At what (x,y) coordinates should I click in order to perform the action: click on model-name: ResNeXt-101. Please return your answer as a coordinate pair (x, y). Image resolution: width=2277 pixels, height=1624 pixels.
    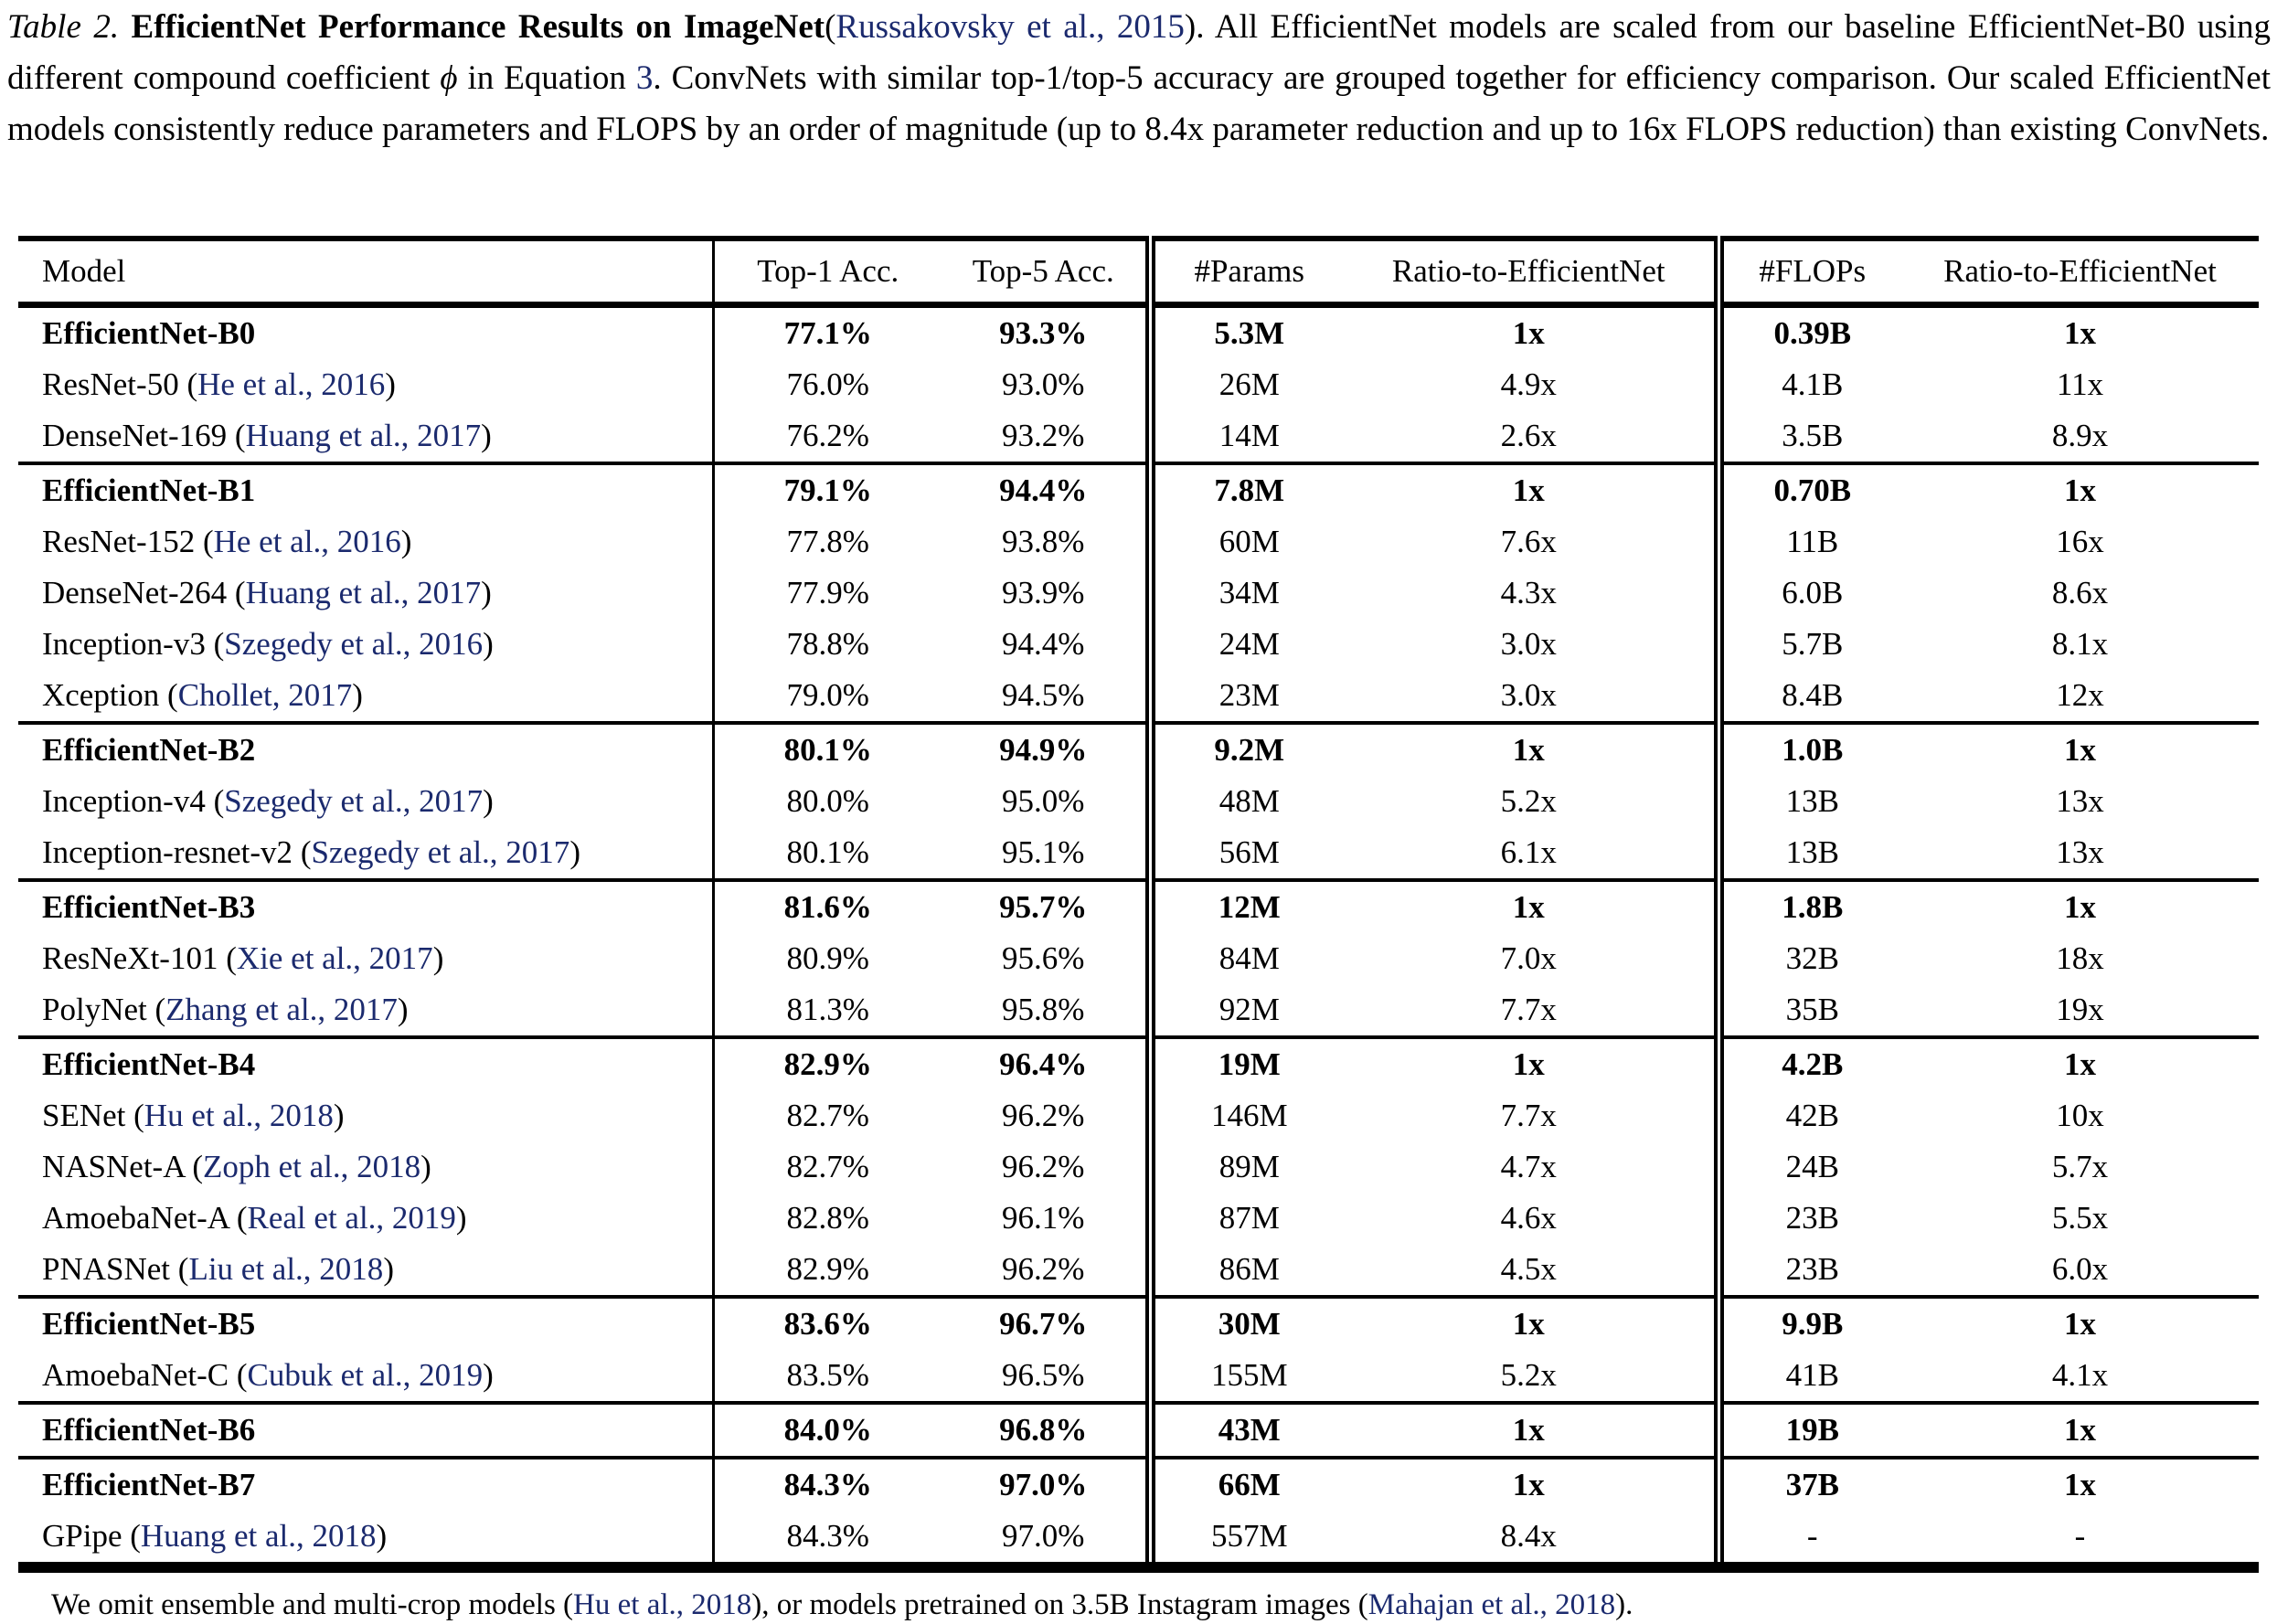
    Looking at the image, I should click on (130, 958).